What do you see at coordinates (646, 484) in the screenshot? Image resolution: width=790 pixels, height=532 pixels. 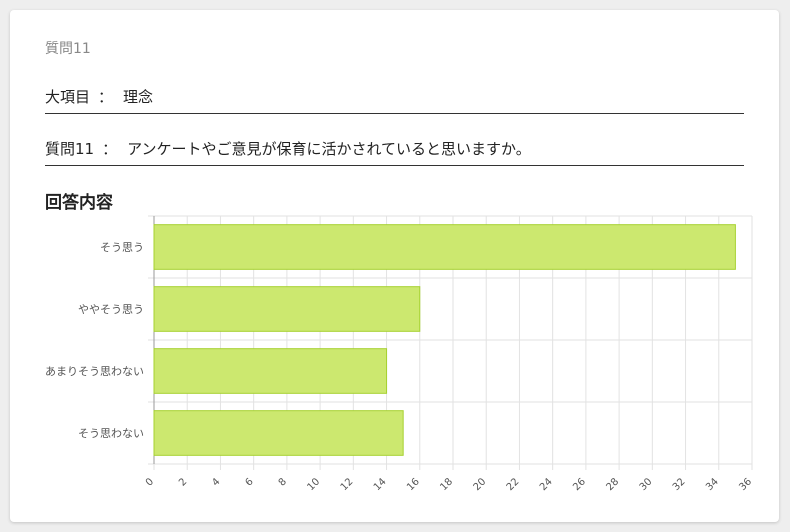 I see `x-tick-label: 30` at bounding box center [646, 484].